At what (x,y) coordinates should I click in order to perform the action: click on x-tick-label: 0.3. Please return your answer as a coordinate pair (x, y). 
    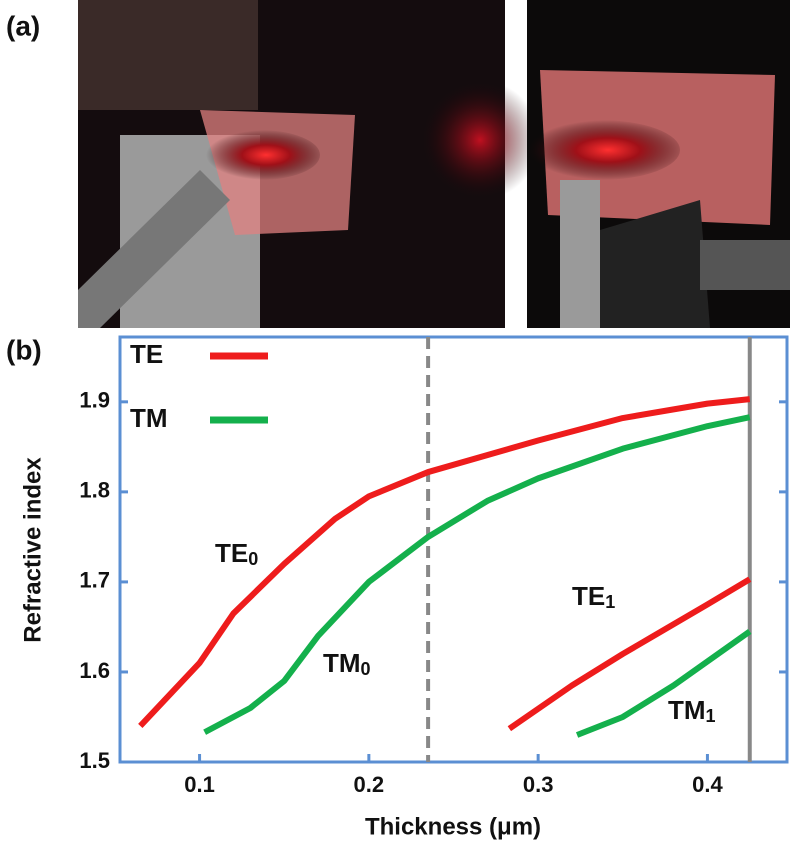
    Looking at the image, I should click on (538, 784).